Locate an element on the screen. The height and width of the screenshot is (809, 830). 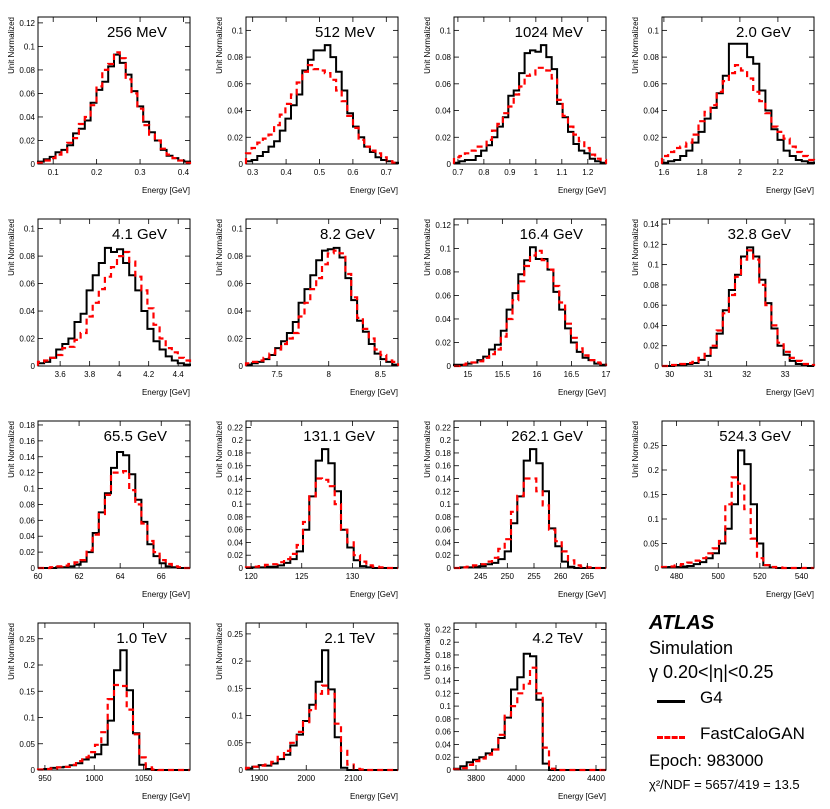
x-tick-label: 0.9 is located at coordinates (510, 172).